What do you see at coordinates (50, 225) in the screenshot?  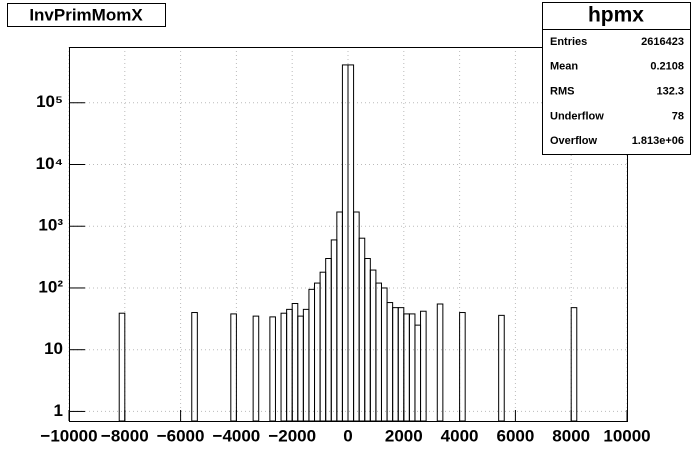 I see `y-tick-label: 10³` at bounding box center [50, 225].